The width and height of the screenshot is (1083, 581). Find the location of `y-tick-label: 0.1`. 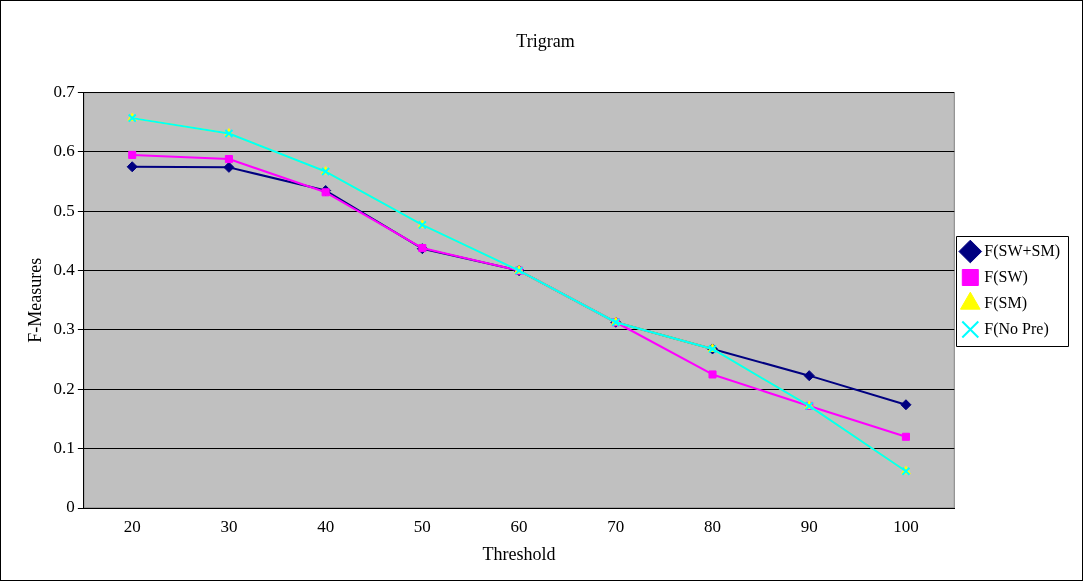

y-tick-label: 0.1 is located at coordinates (64, 448).